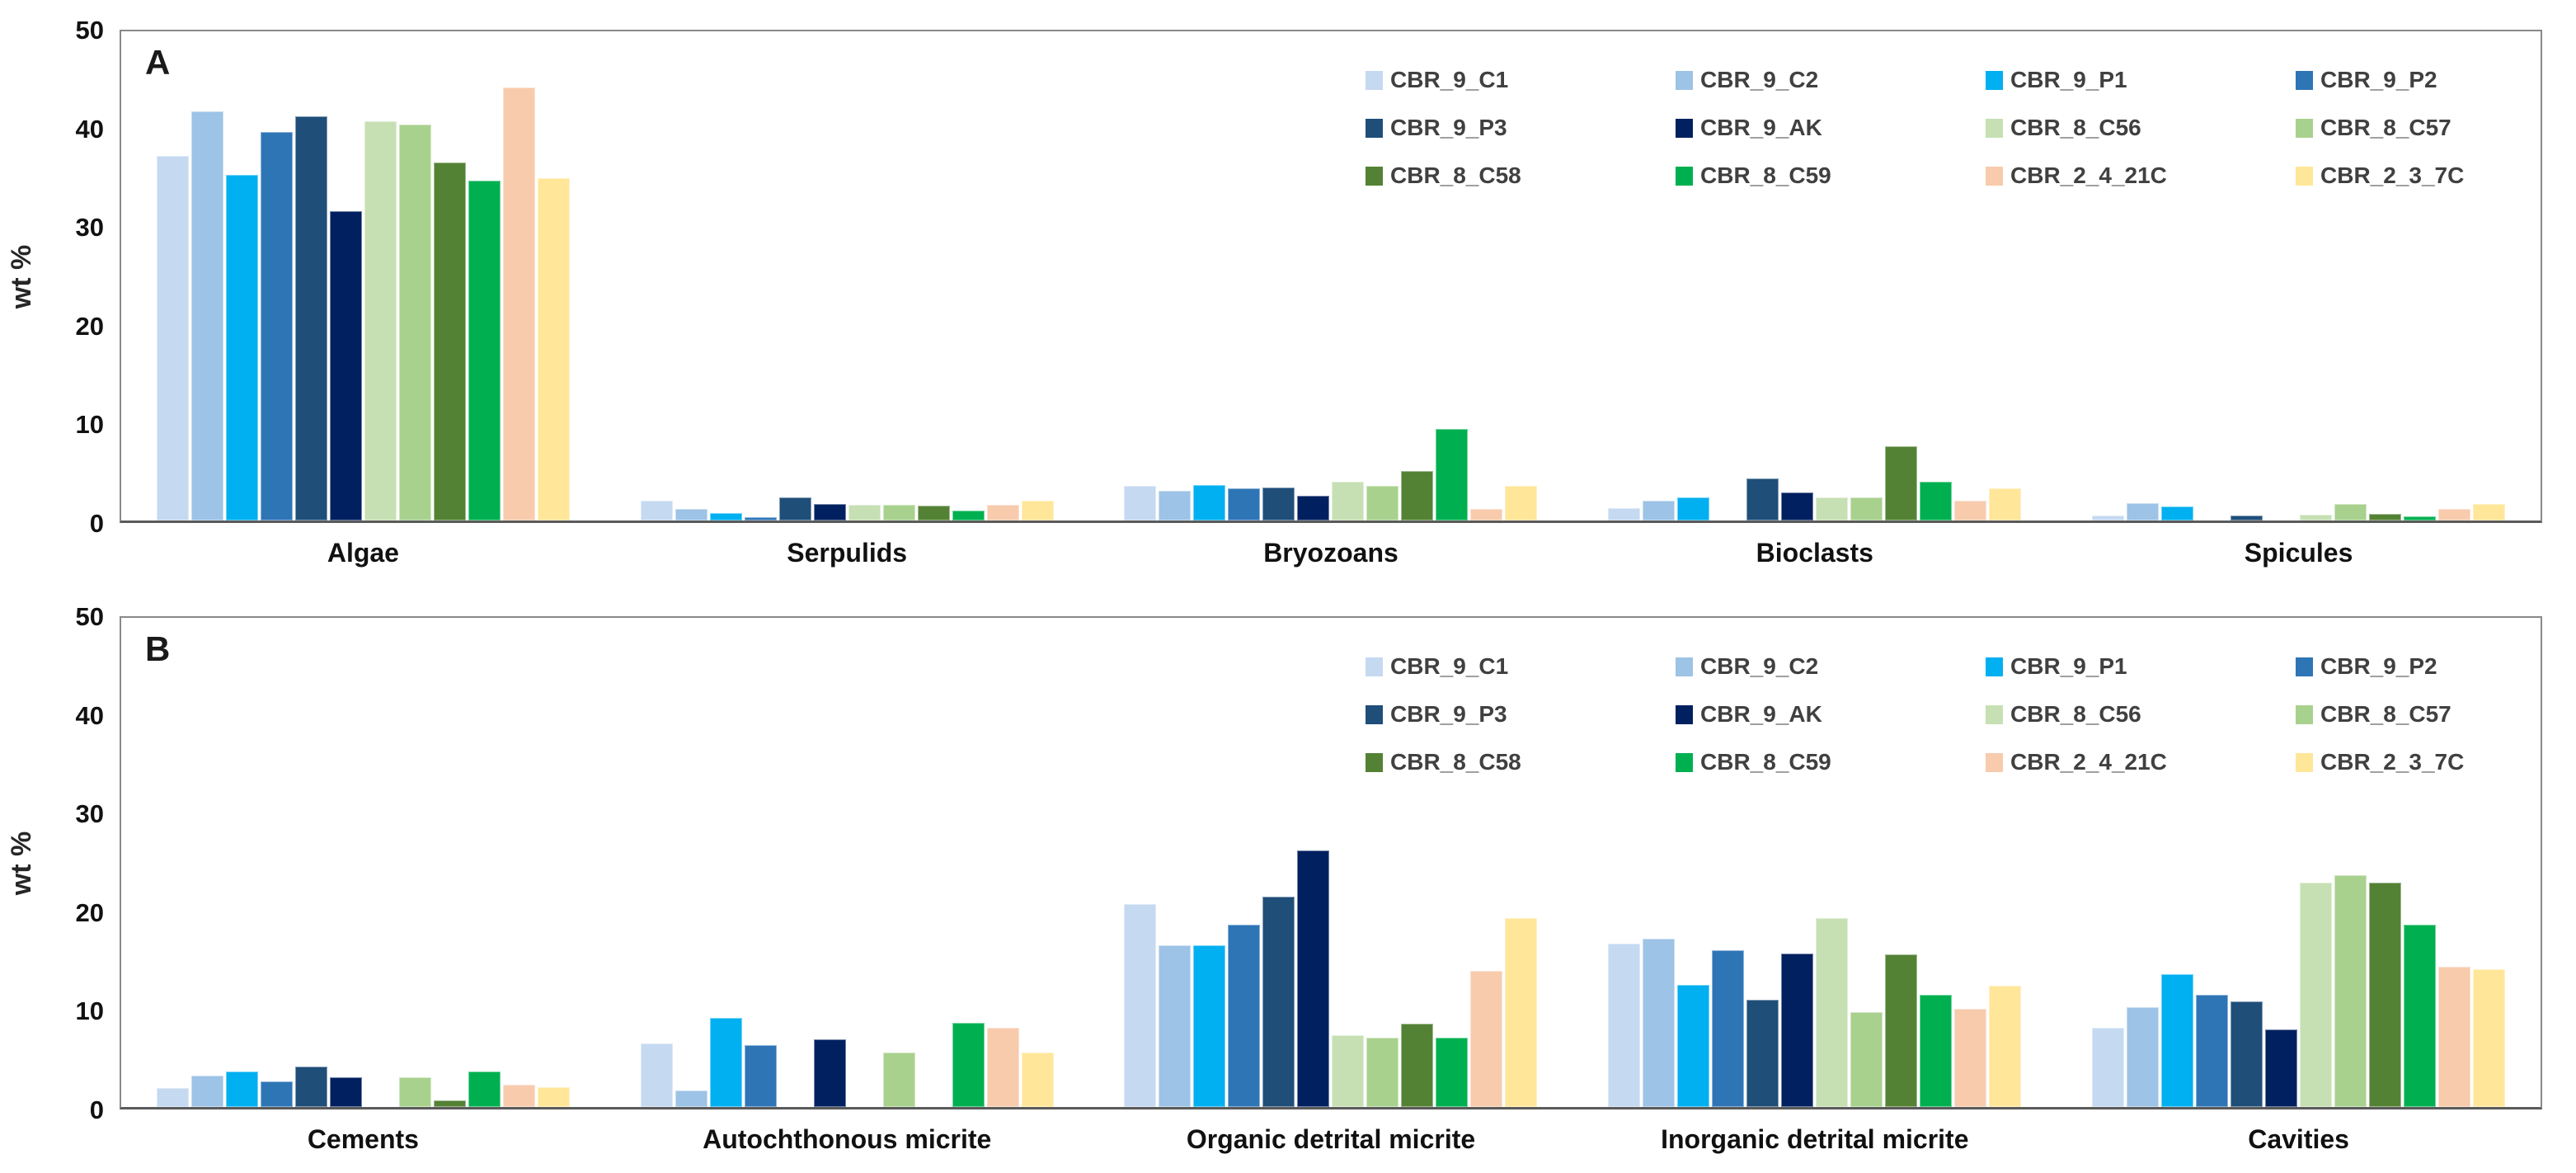  What do you see at coordinates (1449, 666) in the screenshot?
I see `legend-label: CBR_9_C1` at bounding box center [1449, 666].